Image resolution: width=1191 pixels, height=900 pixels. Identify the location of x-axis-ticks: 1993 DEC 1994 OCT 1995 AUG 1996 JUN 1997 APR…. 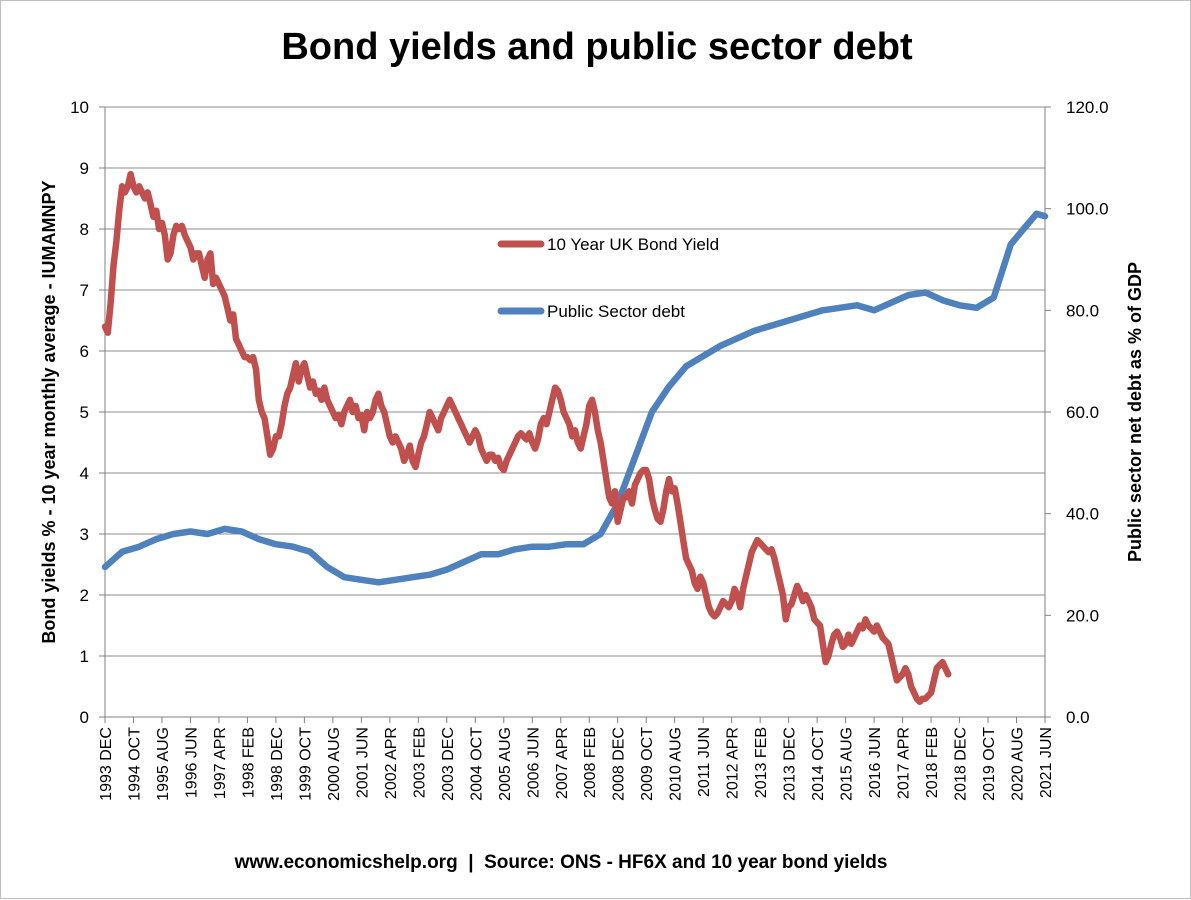
(576, 759).